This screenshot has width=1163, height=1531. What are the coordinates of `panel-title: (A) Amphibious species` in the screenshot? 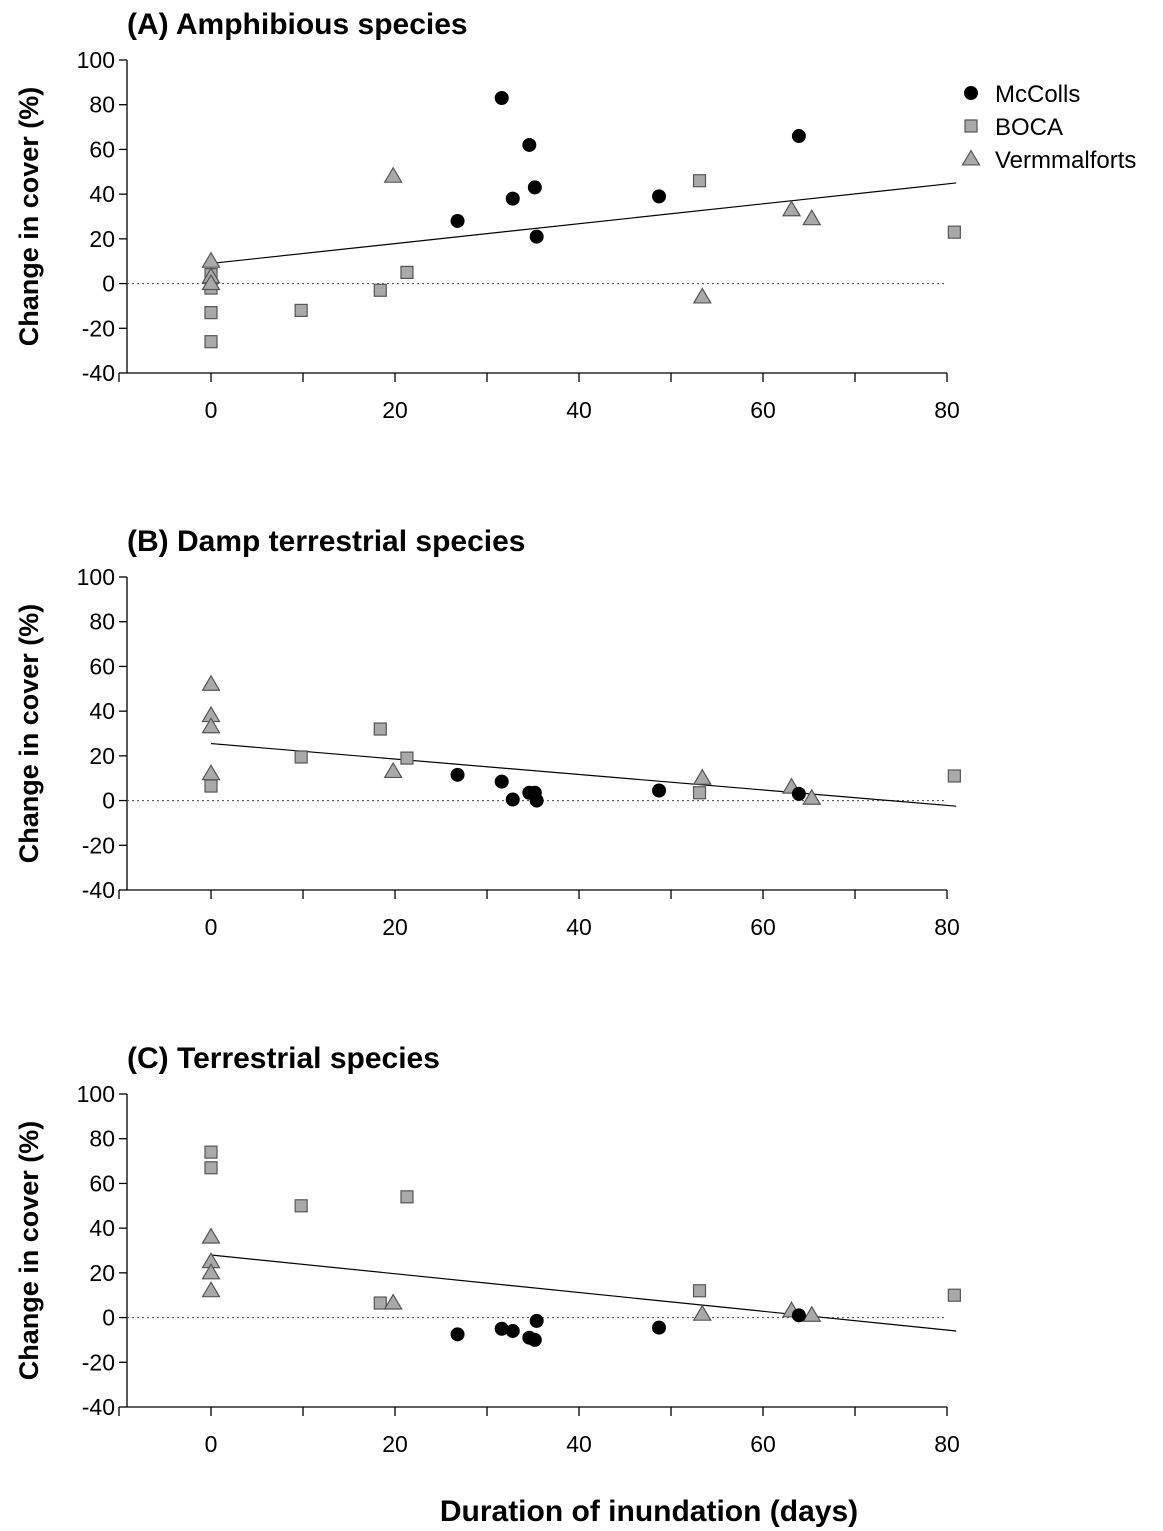 It's located at (297, 24).